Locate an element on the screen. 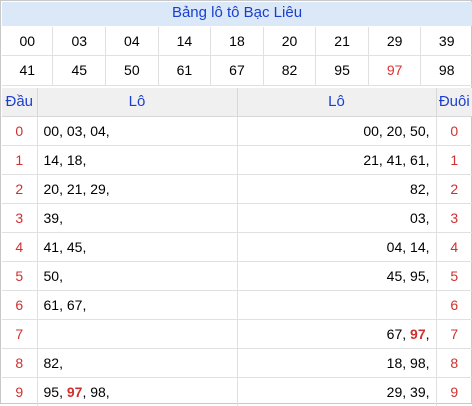 This screenshot has width=472, height=406. lo-by-head: 14, 18, is located at coordinates (137, 160).